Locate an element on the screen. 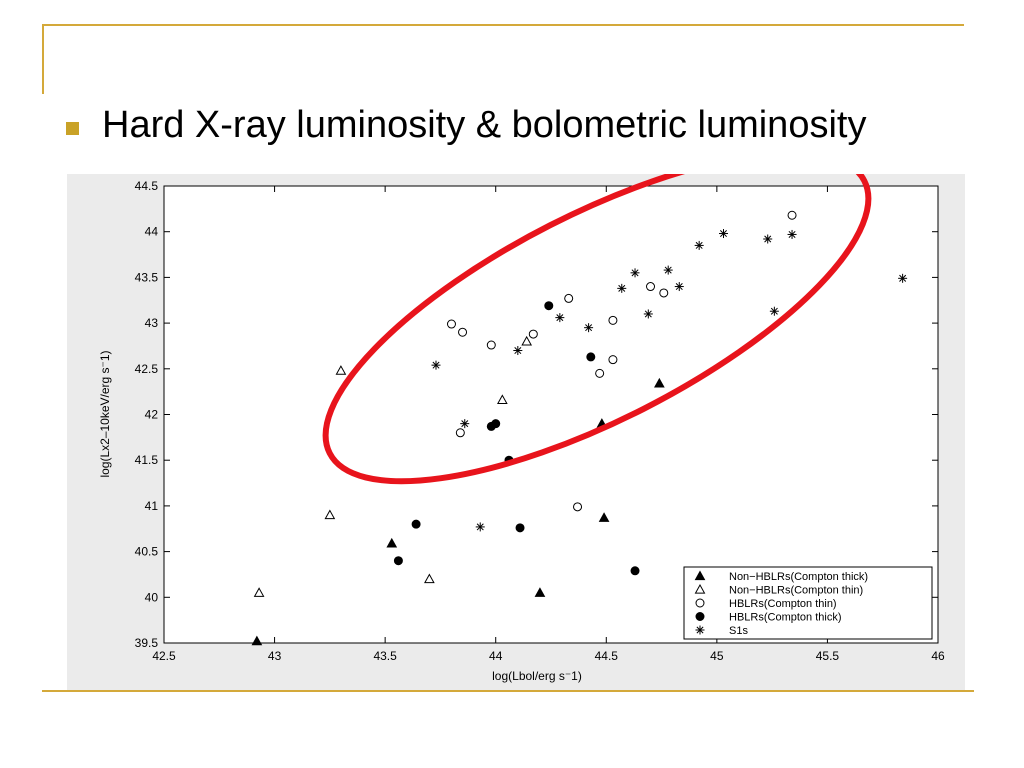  x-tick-label: 45.5 is located at coordinates (828, 656).